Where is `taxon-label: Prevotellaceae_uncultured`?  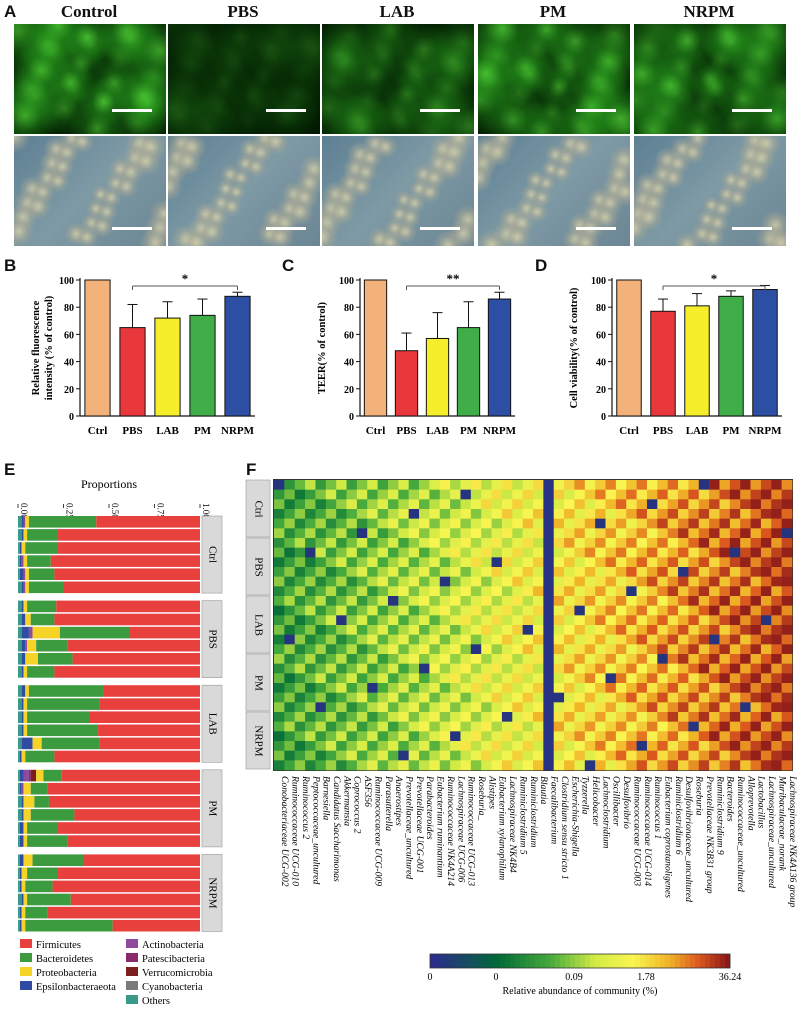 taxon-label: Prevotellaceae_uncultured is located at coordinates (409, 827).